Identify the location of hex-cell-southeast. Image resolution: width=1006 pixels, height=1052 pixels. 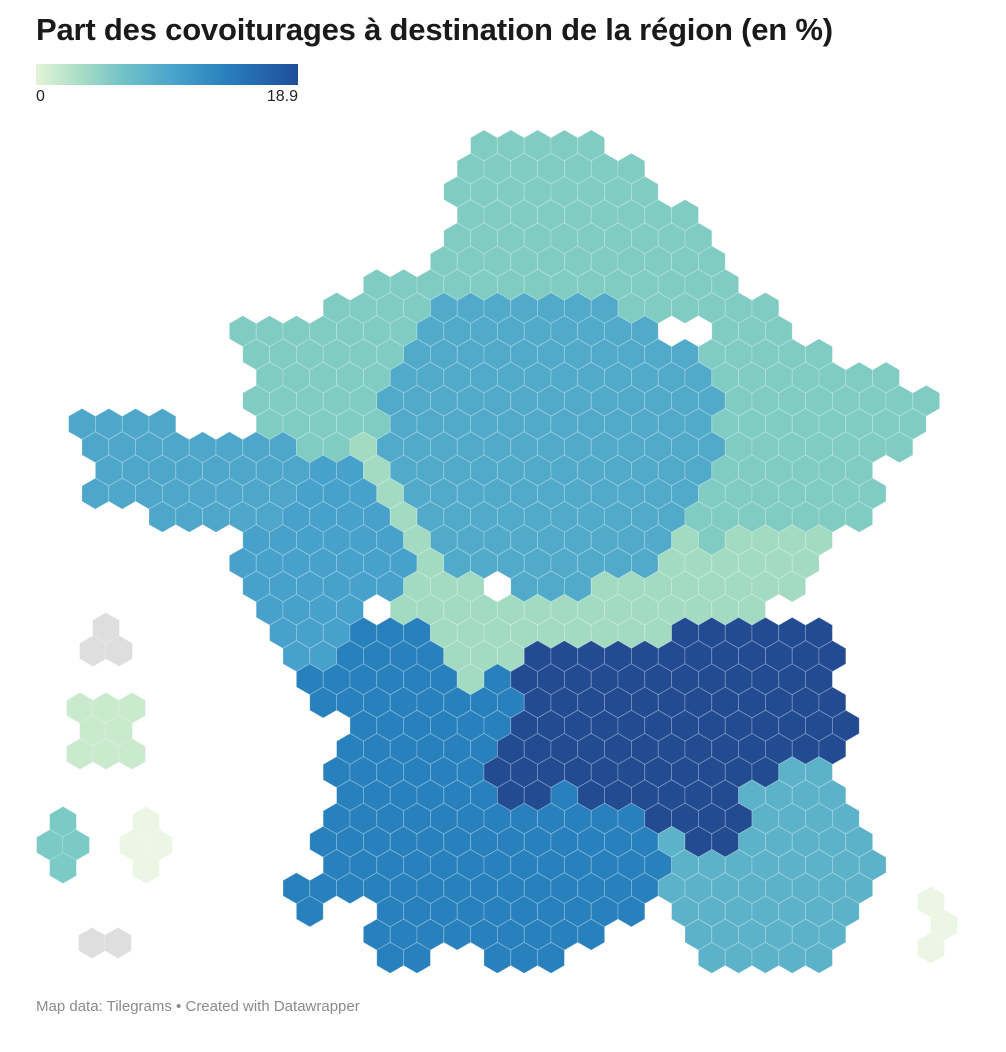
(819, 957).